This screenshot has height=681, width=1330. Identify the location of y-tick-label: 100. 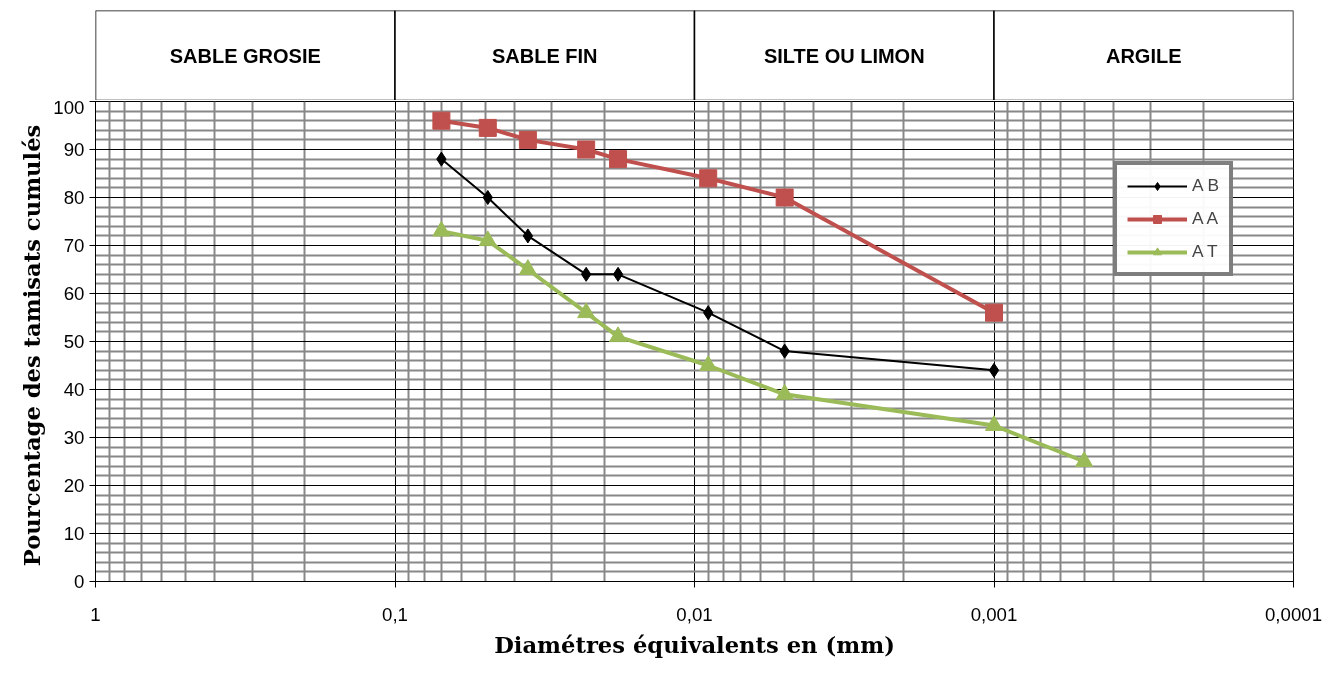
(69, 107).